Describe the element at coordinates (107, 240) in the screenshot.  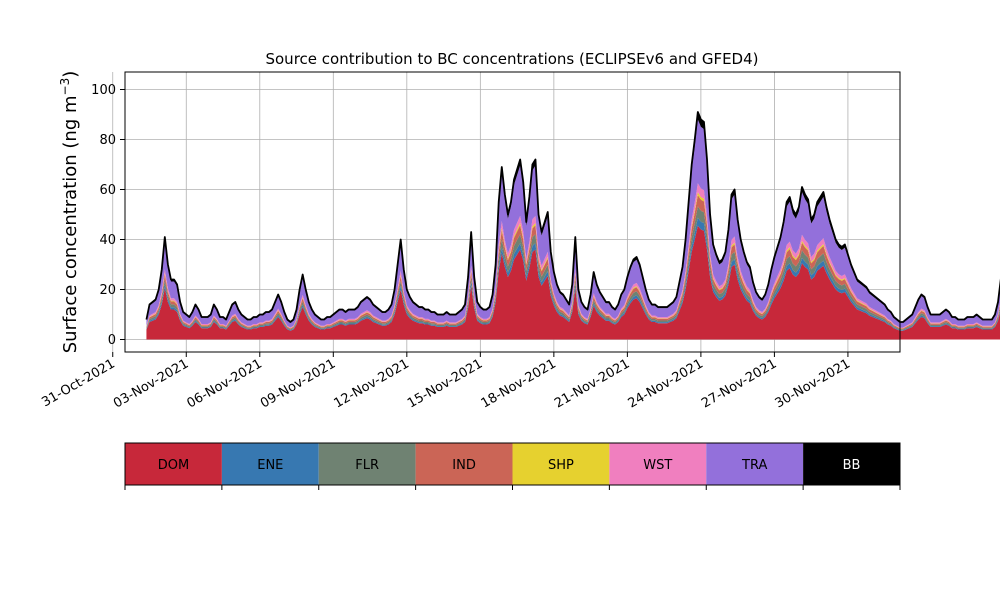
I see `y-tick-label: 40` at that location.